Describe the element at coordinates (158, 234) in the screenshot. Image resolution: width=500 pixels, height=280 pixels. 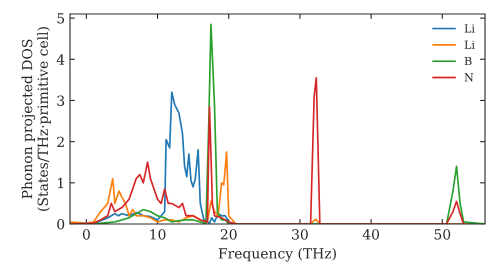
I see `x-tick-label: 10` at that location.